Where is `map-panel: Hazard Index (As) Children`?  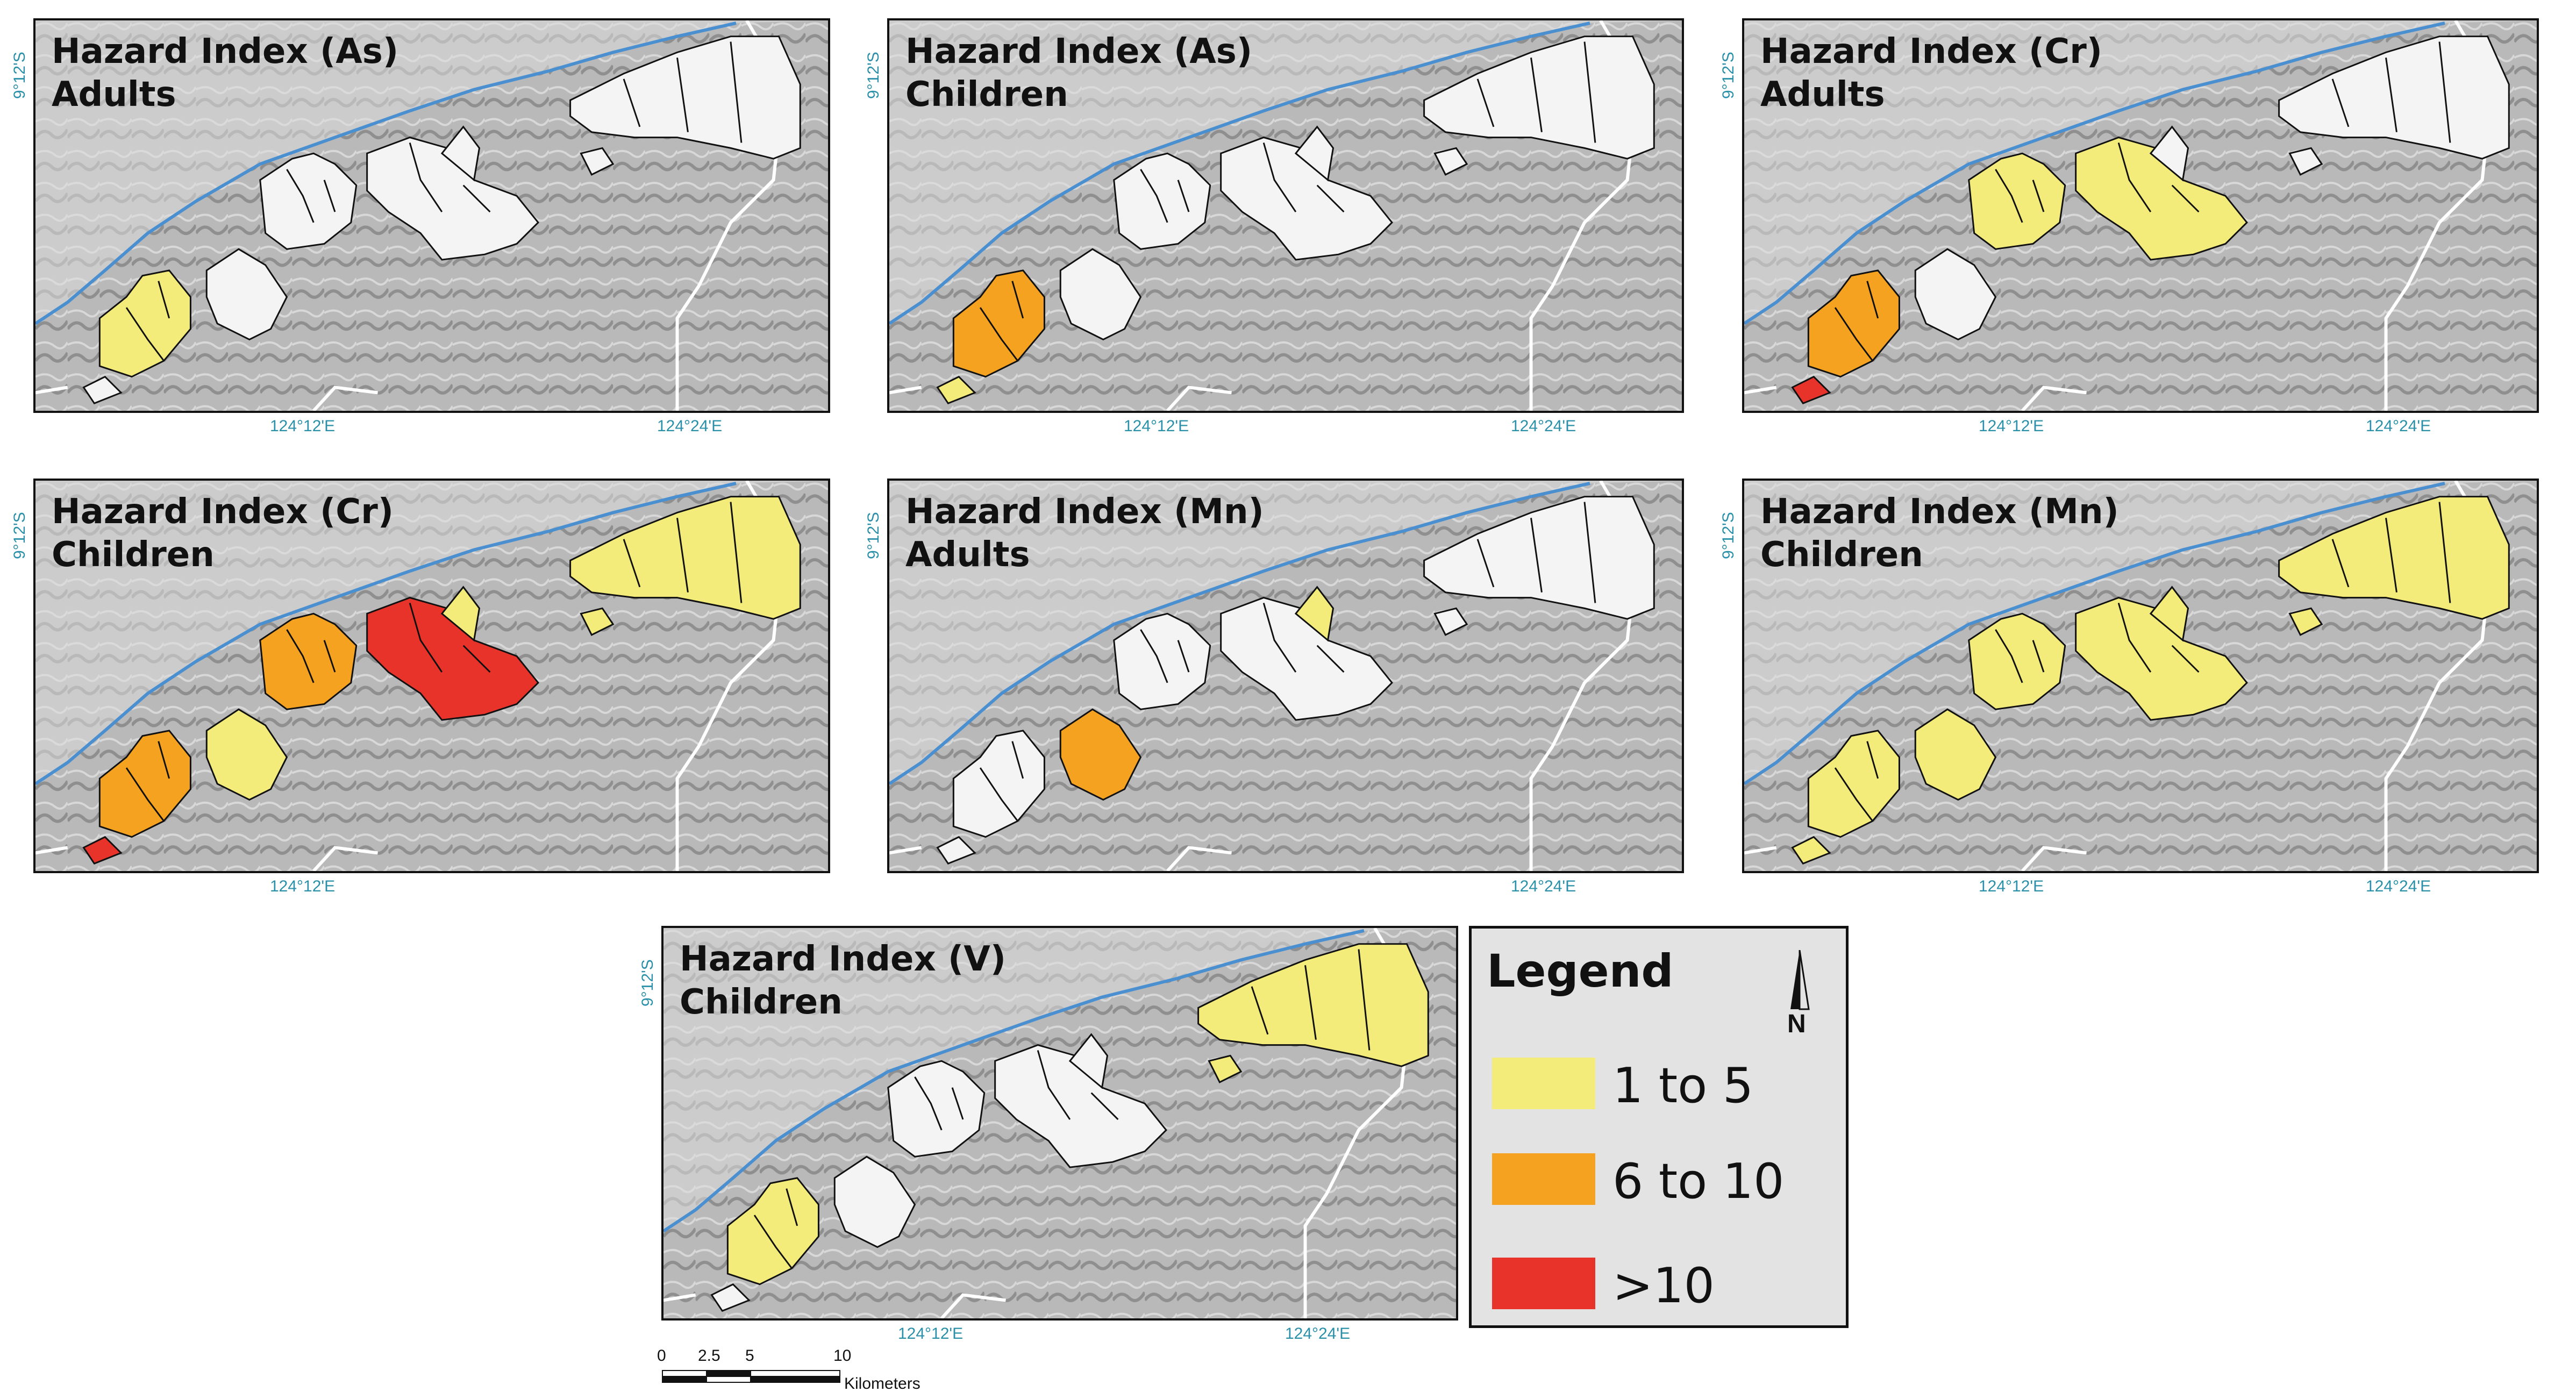
map-panel: Hazard Index (As) Children is located at coordinates (1285, 215).